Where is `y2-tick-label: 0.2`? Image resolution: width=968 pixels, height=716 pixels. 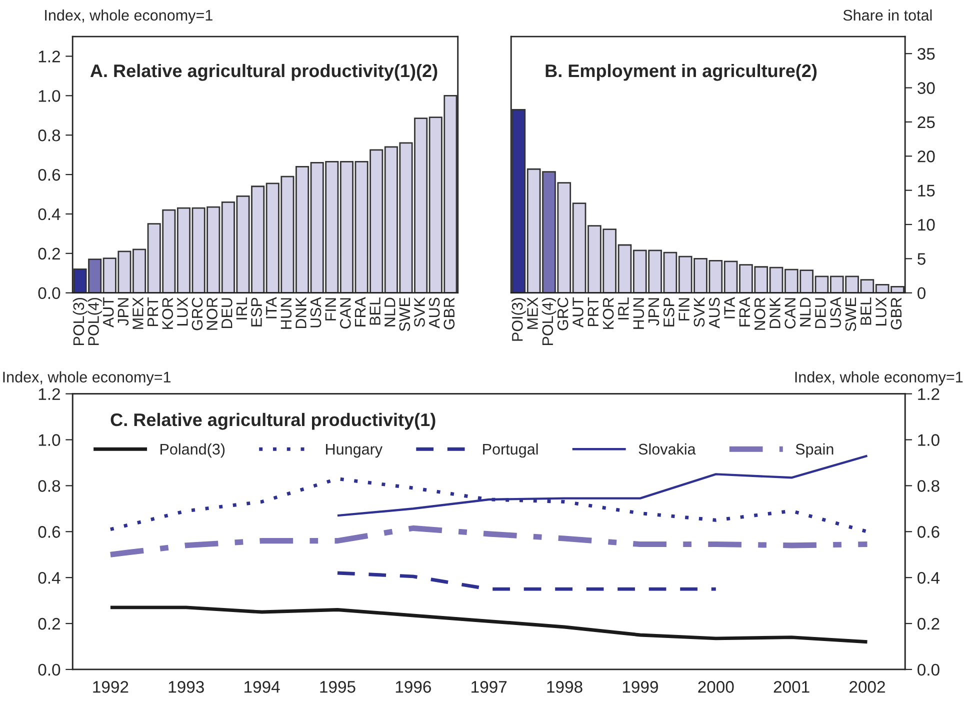 y2-tick-label: 0.2 is located at coordinates (929, 624).